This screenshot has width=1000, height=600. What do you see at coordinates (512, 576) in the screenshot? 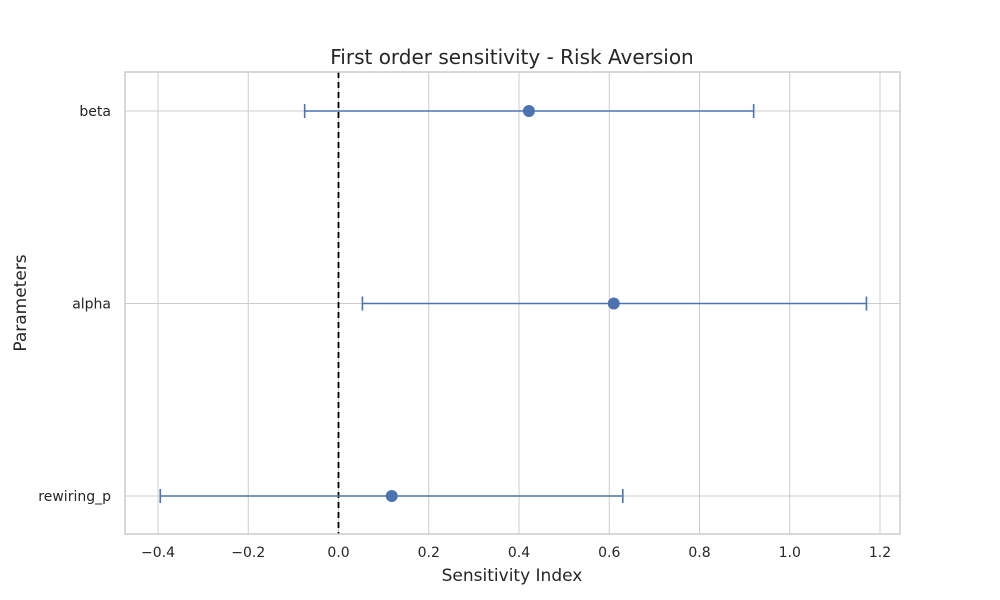
I see `x-axis-label: Sensitivity Index` at bounding box center [512, 576].